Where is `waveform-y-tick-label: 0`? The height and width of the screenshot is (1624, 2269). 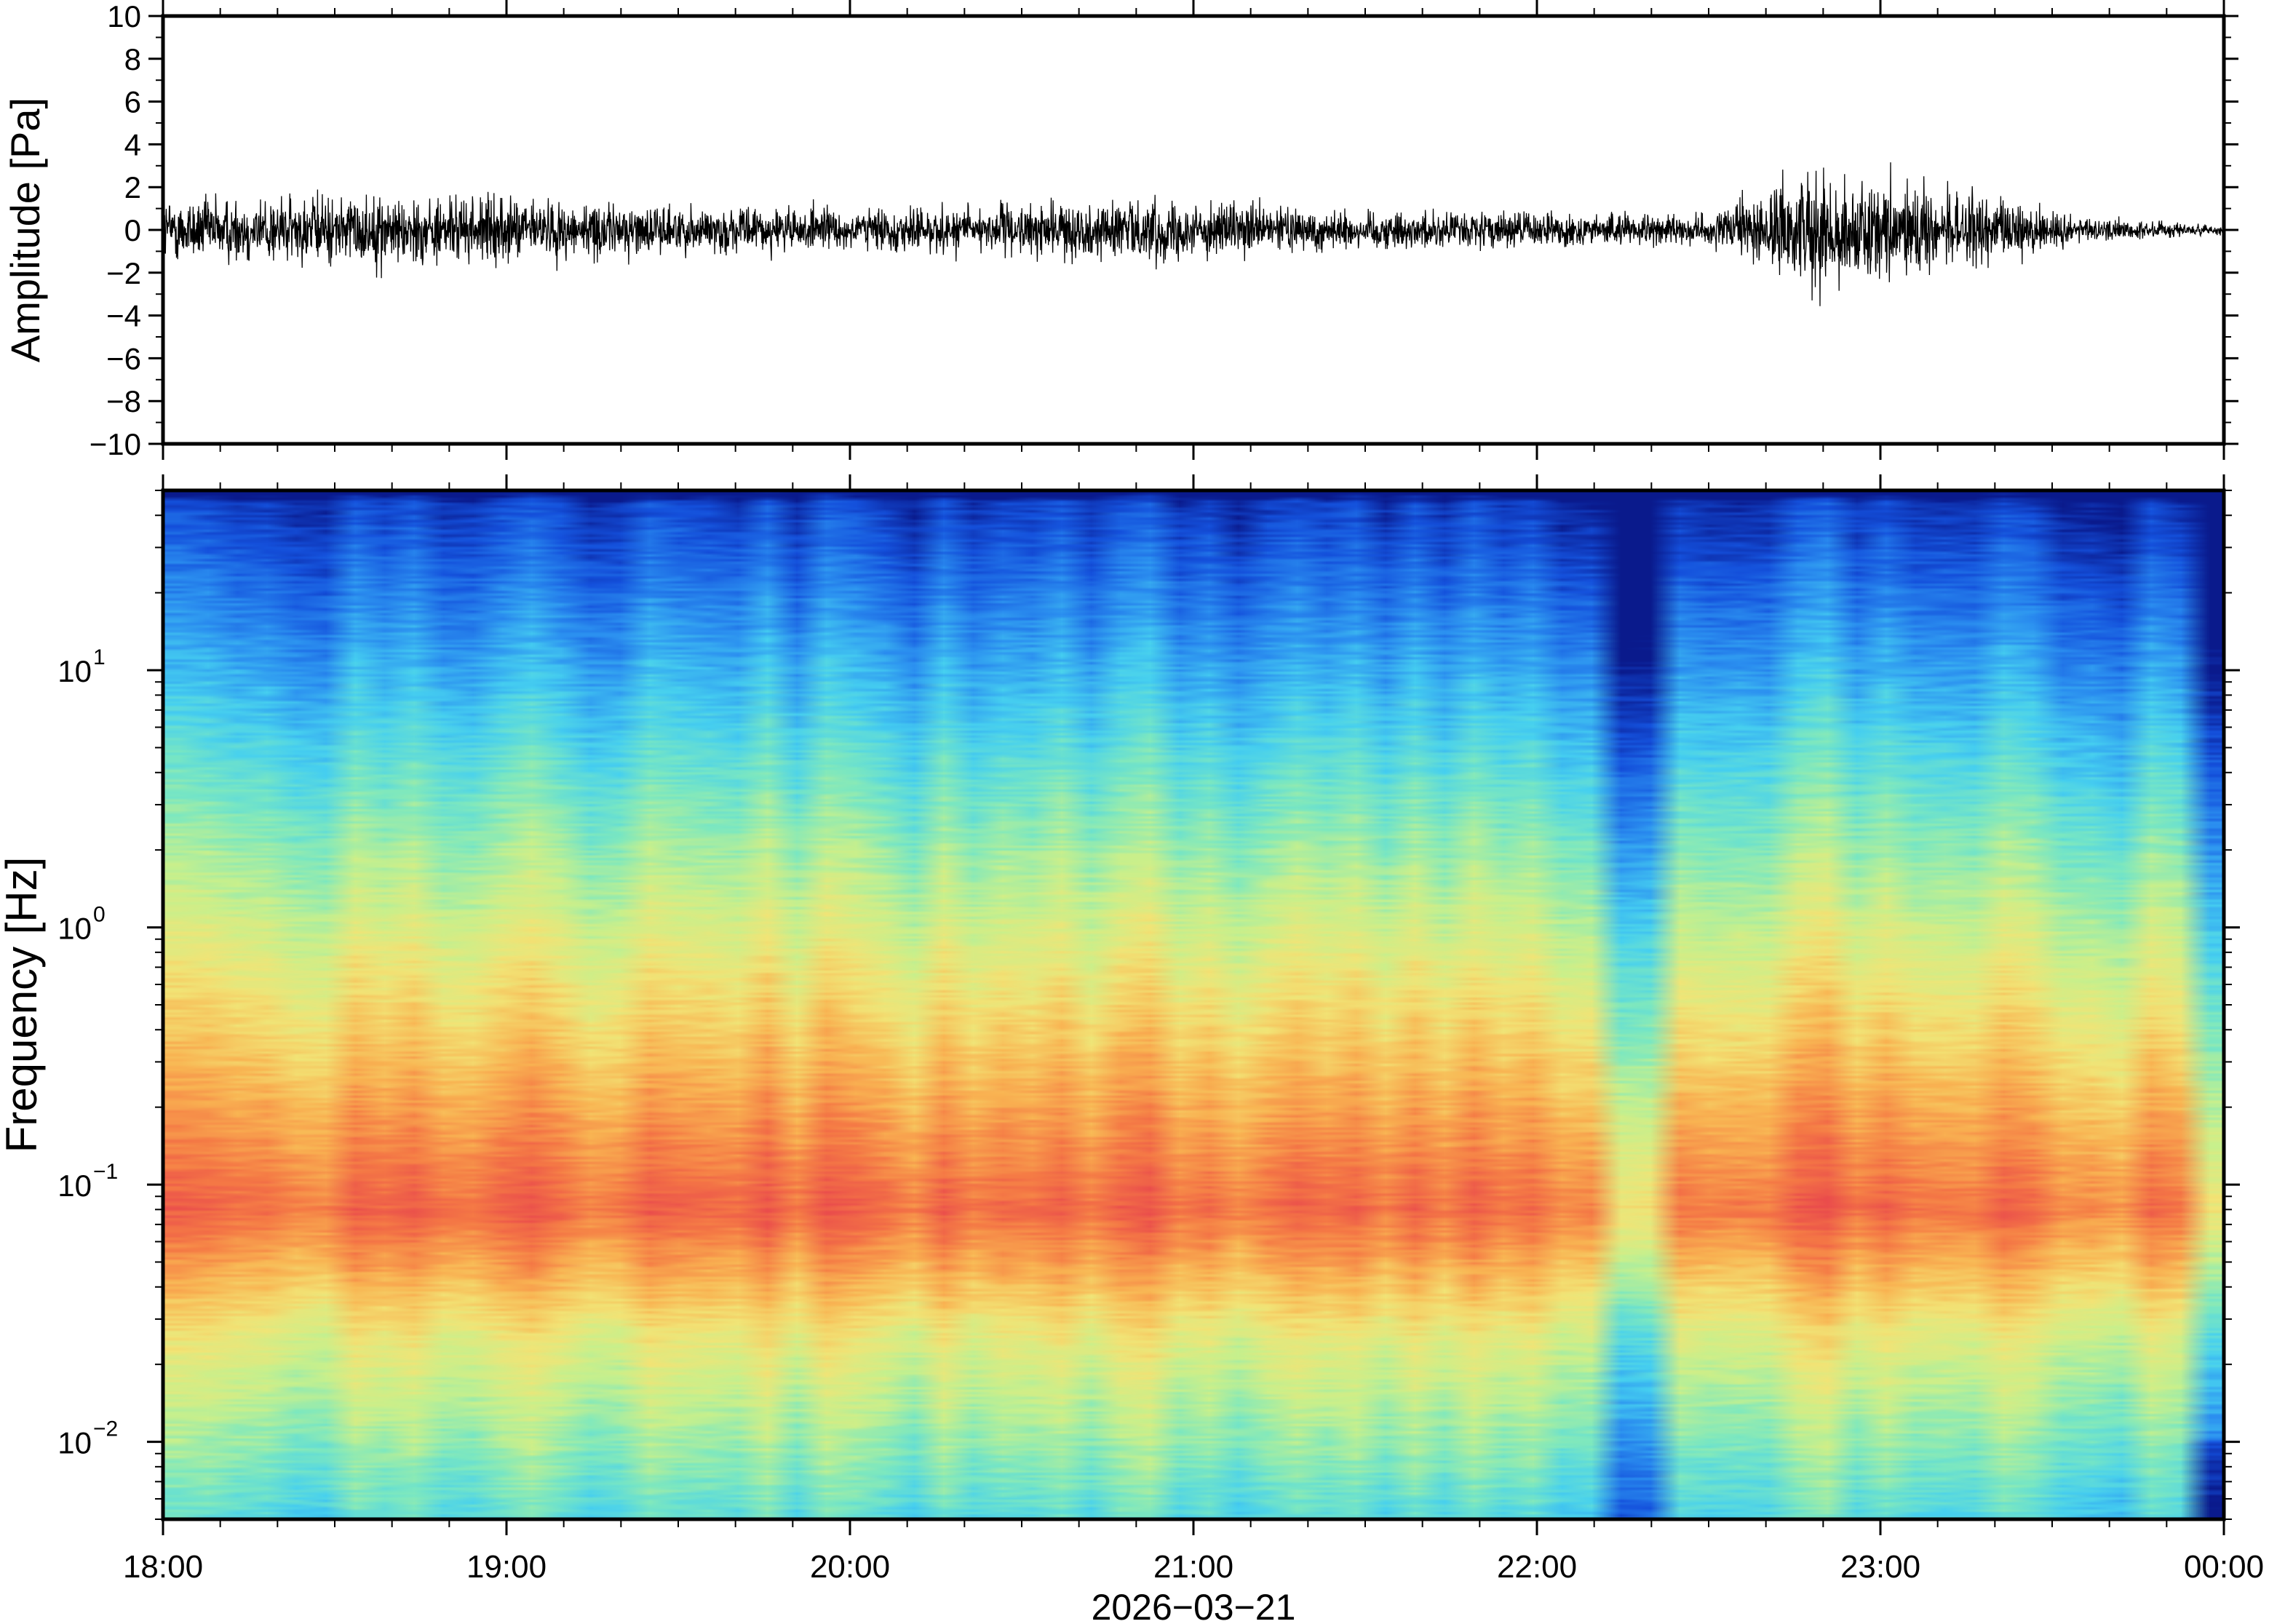
waveform-y-tick-label: 0 is located at coordinates (133, 230).